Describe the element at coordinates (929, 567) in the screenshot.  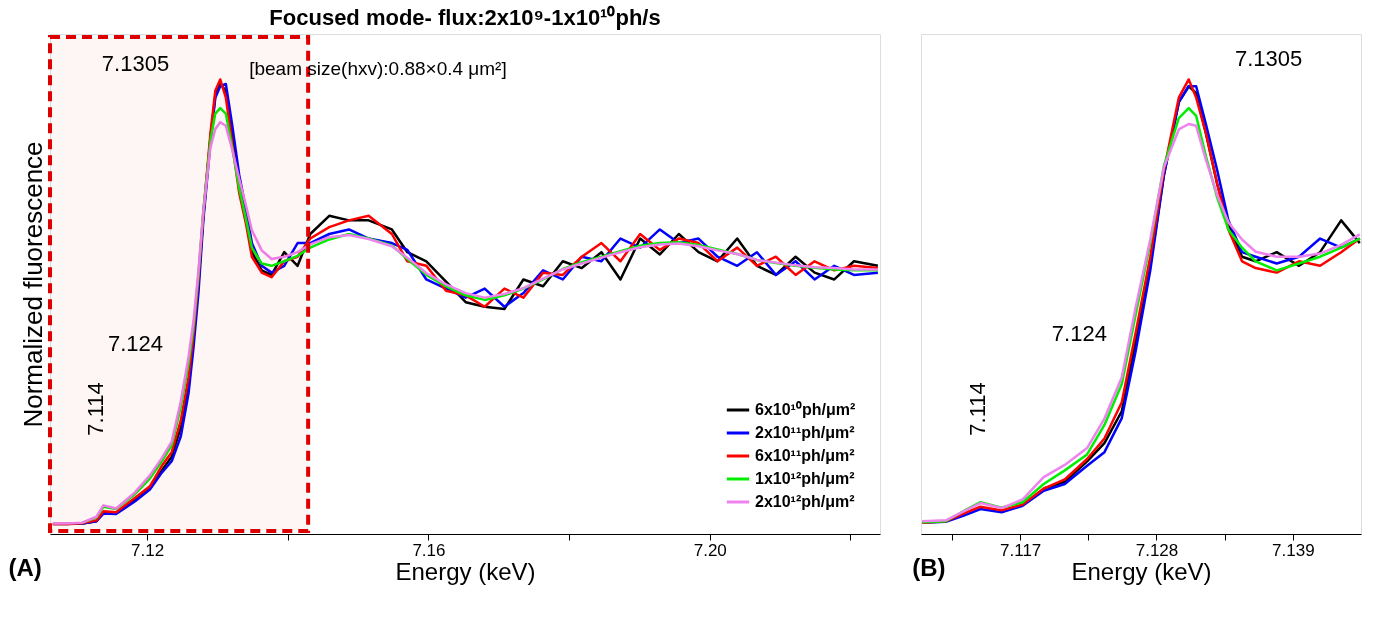
I see `text: (B)` at that location.